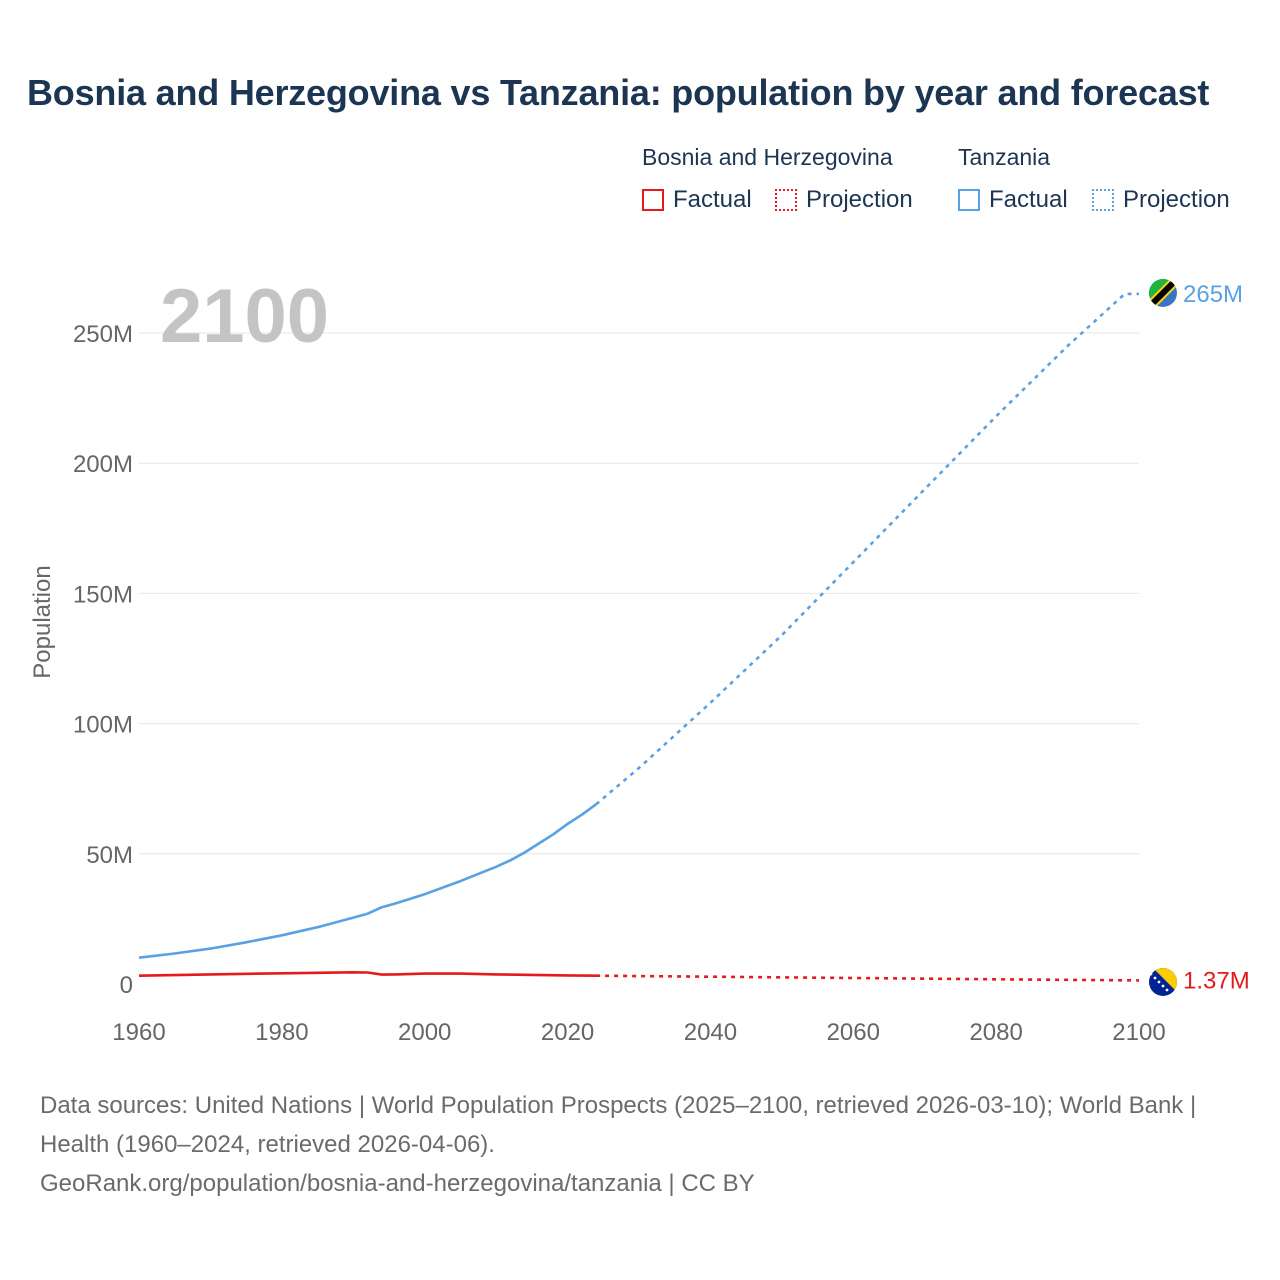 The height and width of the screenshot is (1280, 1280). What do you see at coordinates (367, 974) in the screenshot?
I see `bosnia-and-herzegovina-factual-line` at bounding box center [367, 974].